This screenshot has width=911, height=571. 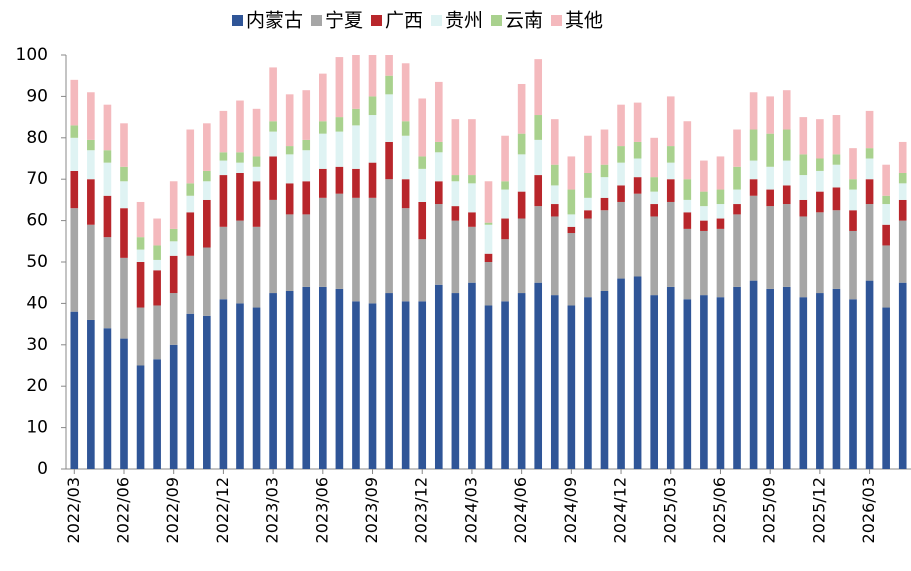 I want to click on legend-label: 贵州, so click(x=464, y=21).